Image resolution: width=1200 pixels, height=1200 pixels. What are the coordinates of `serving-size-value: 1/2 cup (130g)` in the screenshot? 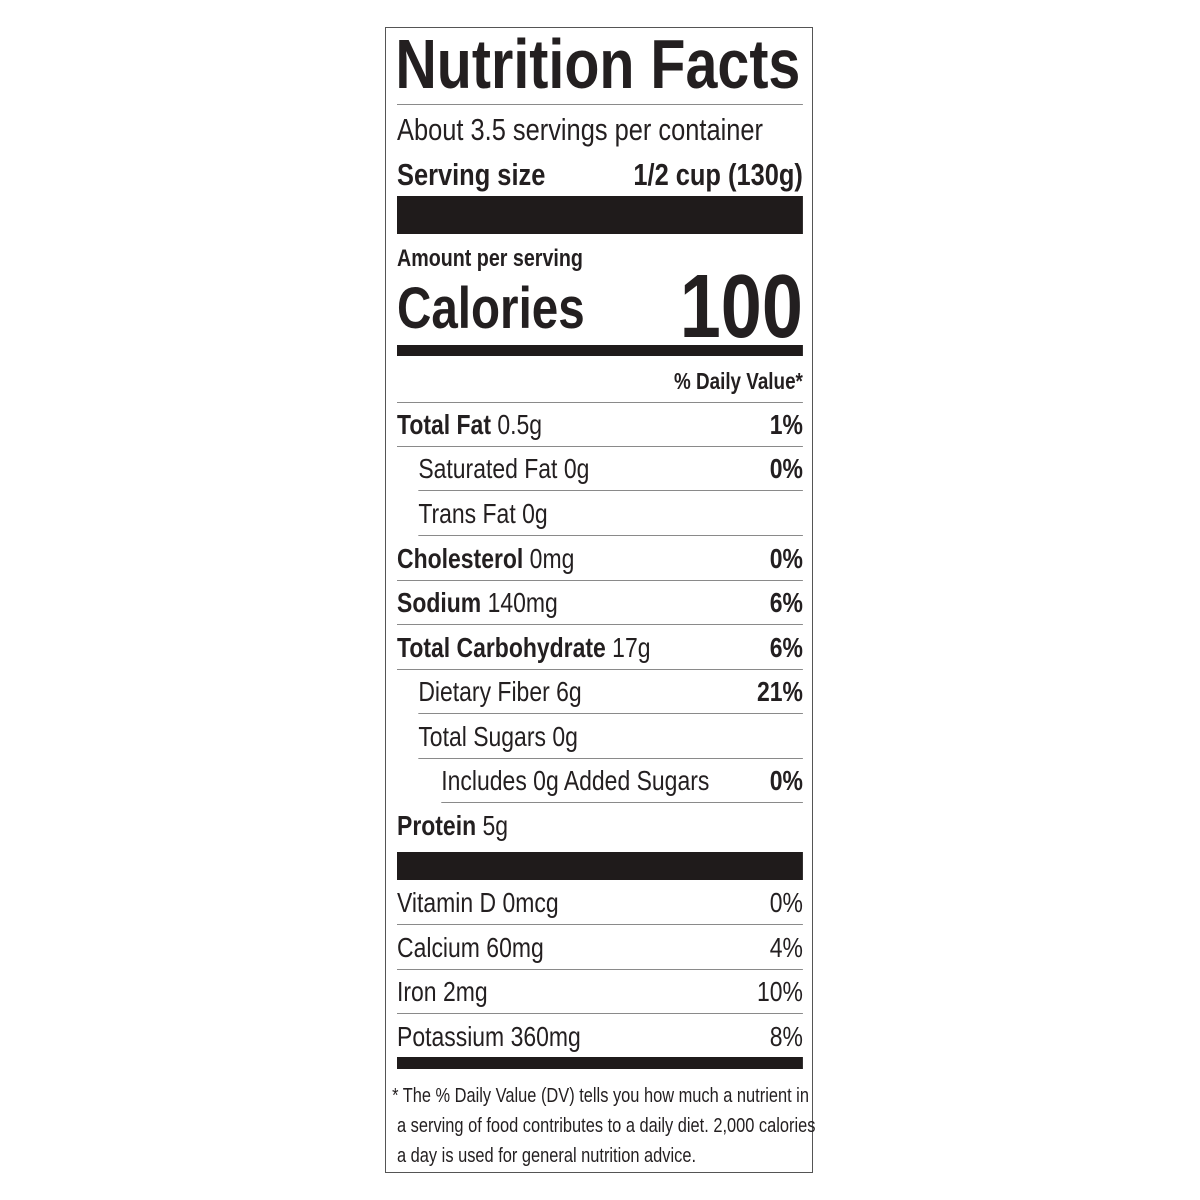 It's located at (718, 174).